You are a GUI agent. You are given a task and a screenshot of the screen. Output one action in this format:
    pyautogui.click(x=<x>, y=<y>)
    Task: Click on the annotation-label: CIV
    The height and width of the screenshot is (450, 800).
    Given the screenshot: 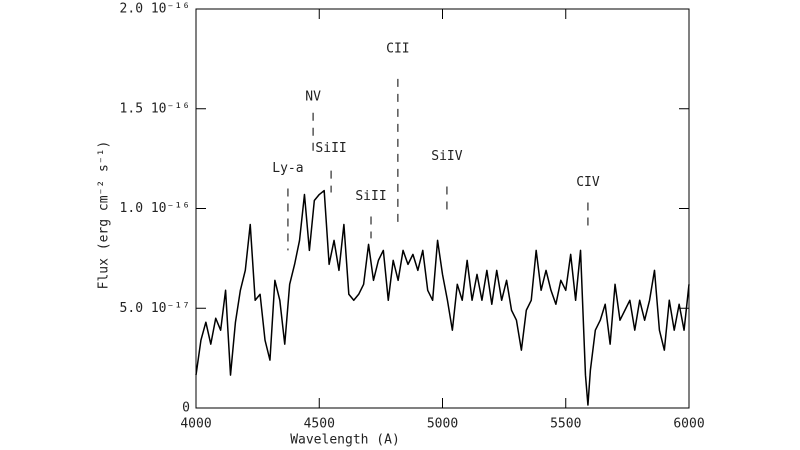 What is the action you would take?
    pyautogui.click(x=588, y=182)
    